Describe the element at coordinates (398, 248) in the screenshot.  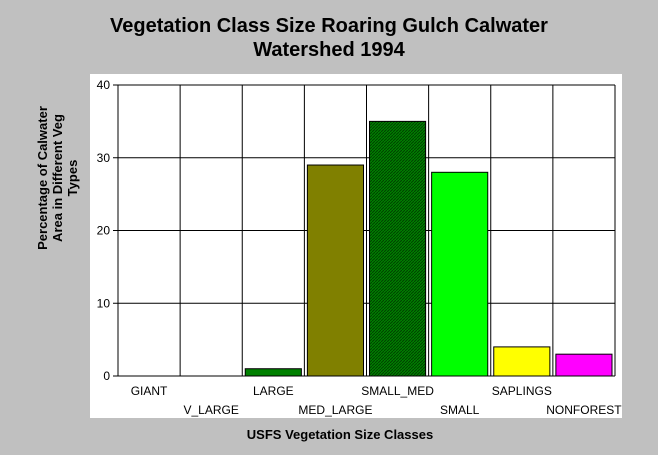
I see `bar-small-med` at that location.